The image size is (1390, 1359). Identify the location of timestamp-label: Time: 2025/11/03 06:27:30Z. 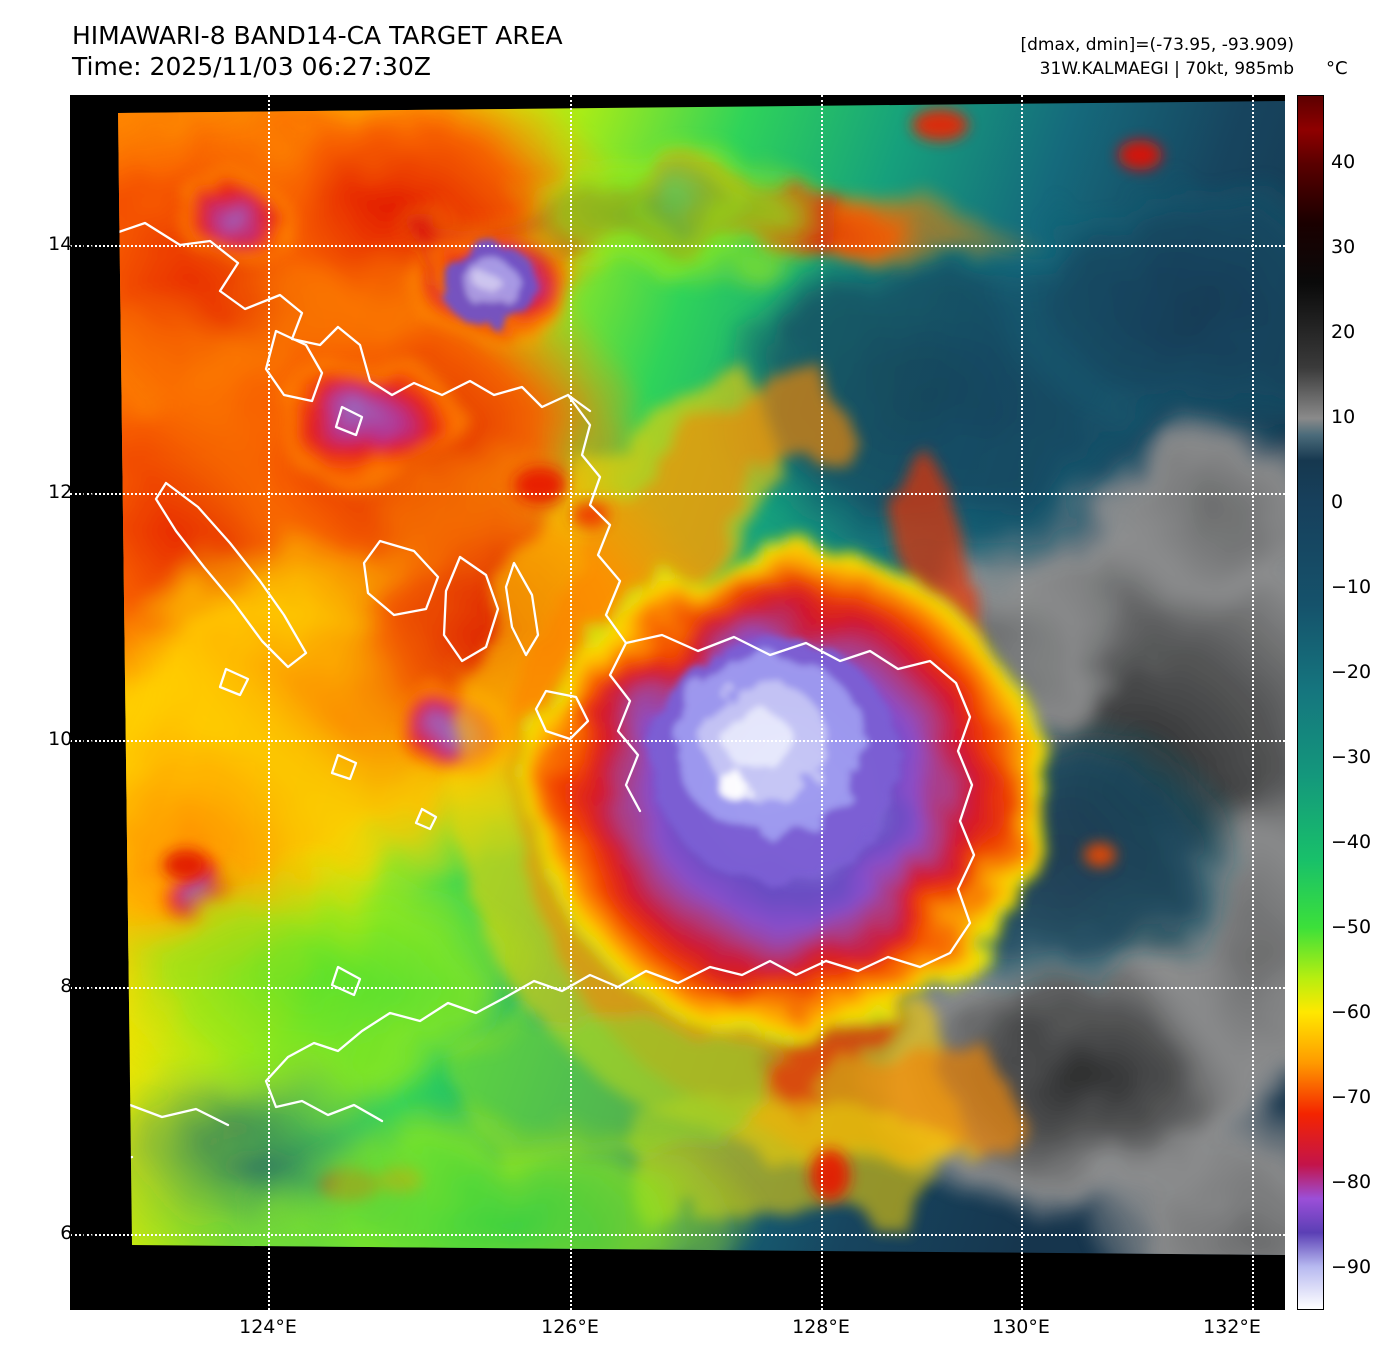
(251, 66).